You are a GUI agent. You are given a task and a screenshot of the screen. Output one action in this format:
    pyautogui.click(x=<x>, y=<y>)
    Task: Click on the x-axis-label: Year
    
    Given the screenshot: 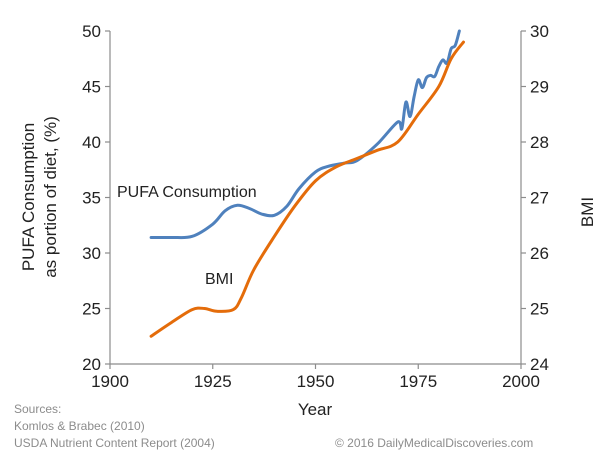 What is the action you would take?
    pyautogui.click(x=315, y=409)
    